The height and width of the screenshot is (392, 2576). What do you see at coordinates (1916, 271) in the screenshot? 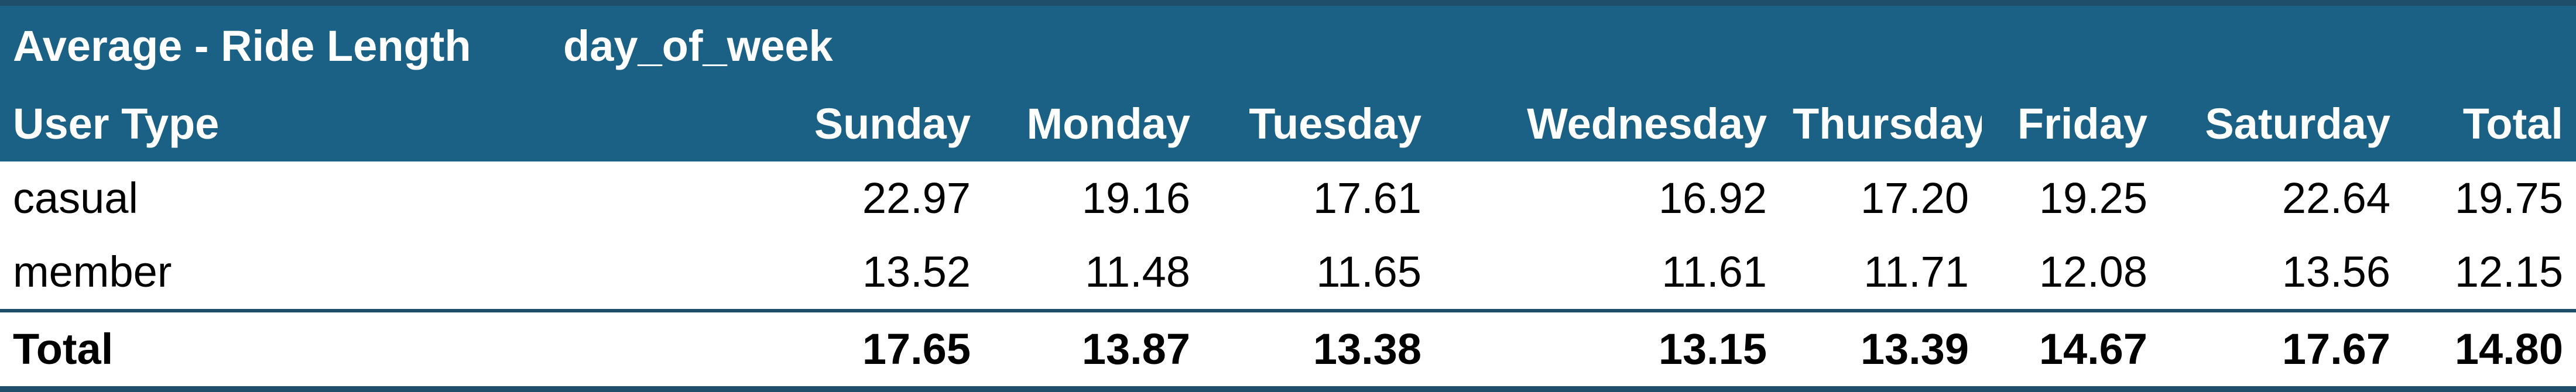
I see `table-cell: 11.71` at bounding box center [1916, 271].